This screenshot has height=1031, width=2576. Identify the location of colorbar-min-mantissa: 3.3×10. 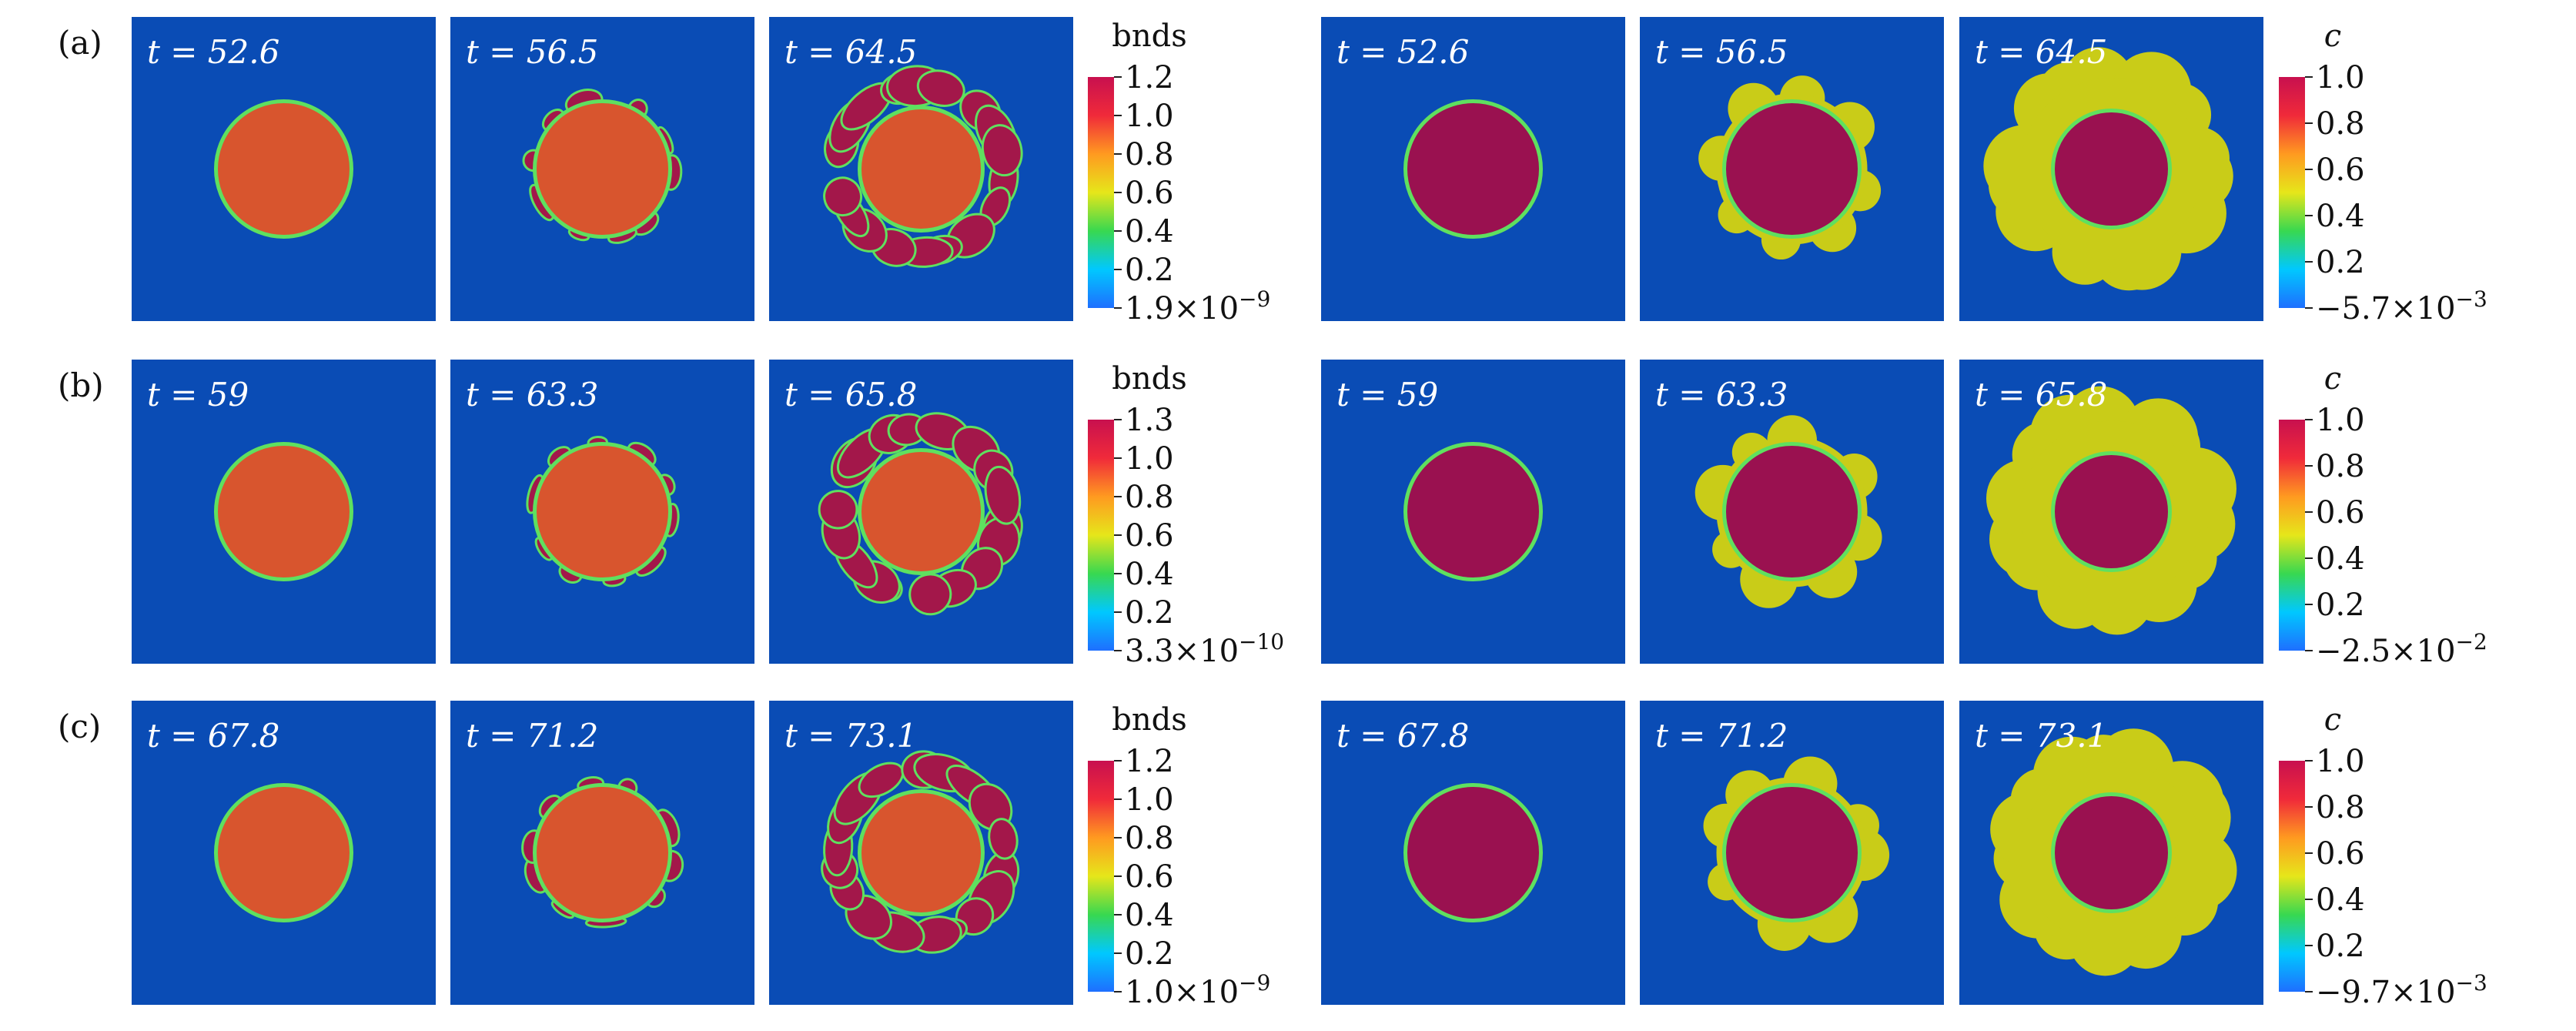
(1182, 651).